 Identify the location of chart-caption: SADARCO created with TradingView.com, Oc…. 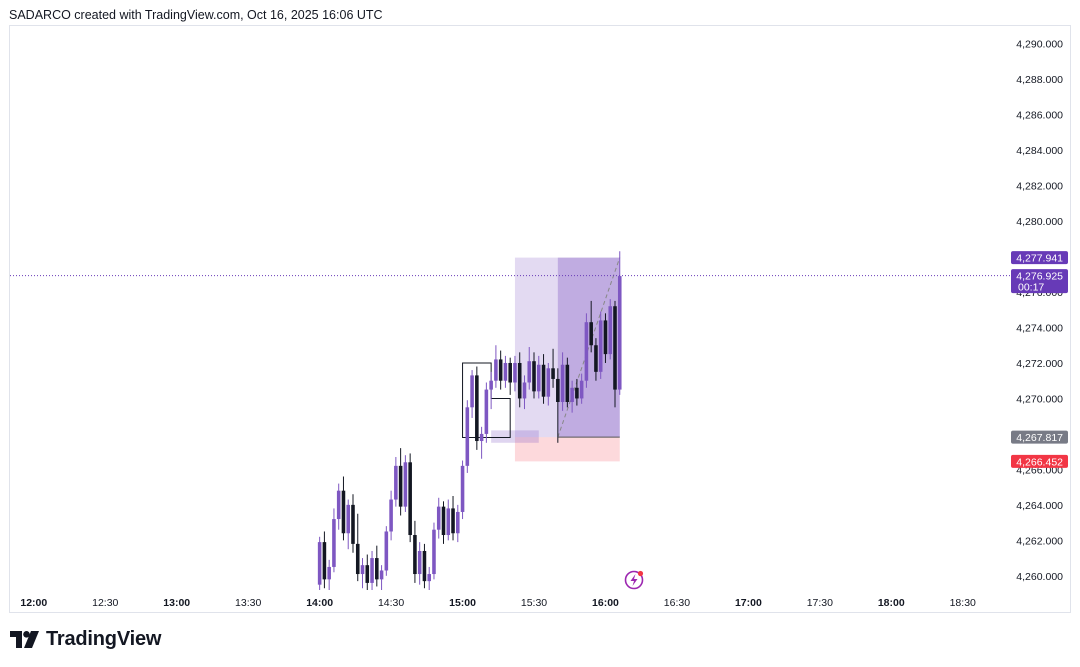
(196, 15).